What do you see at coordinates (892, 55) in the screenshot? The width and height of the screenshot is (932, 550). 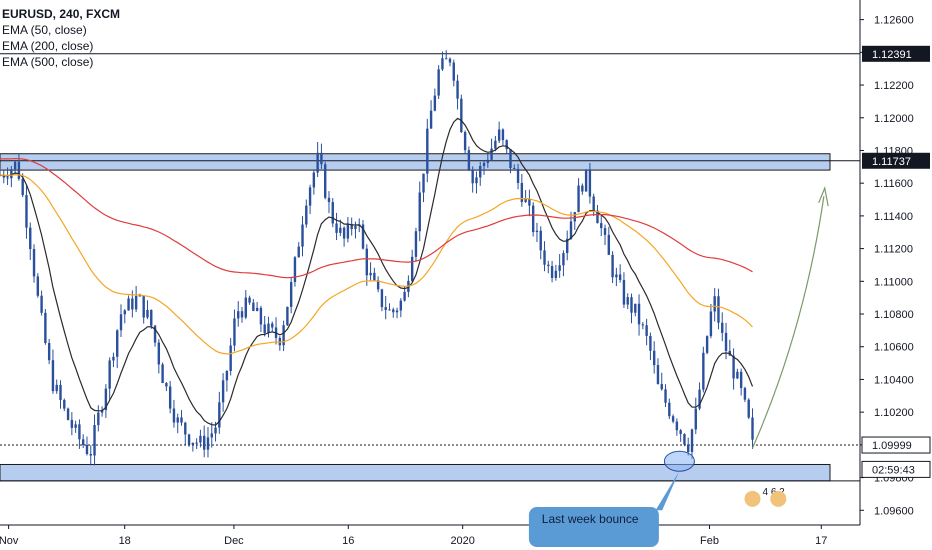 I see `price-tag-high: 1.12391` at bounding box center [892, 55].